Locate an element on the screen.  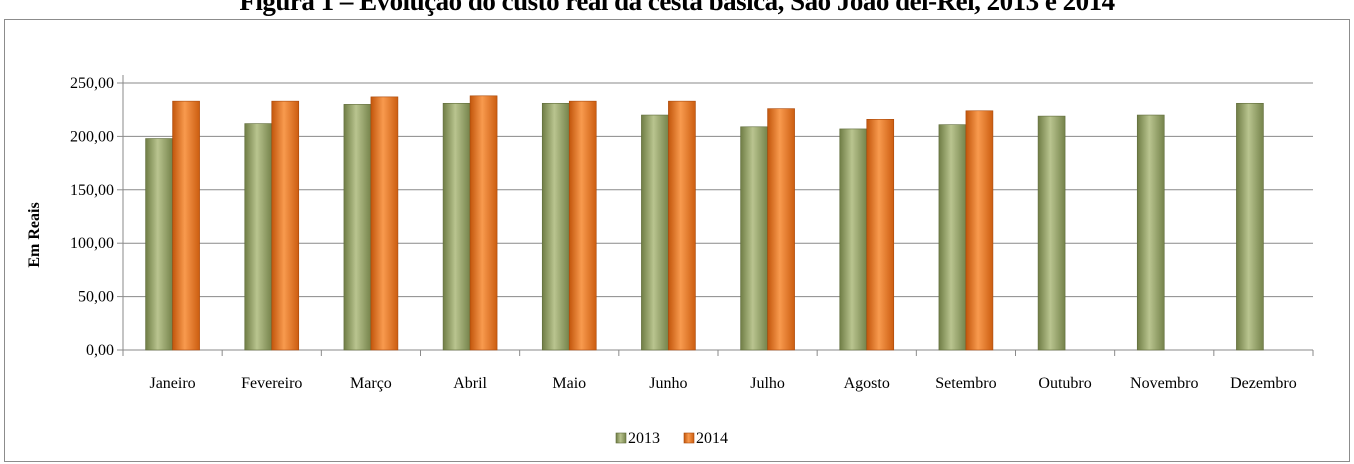
x-tick-label: Dezembro is located at coordinates (1263, 383).